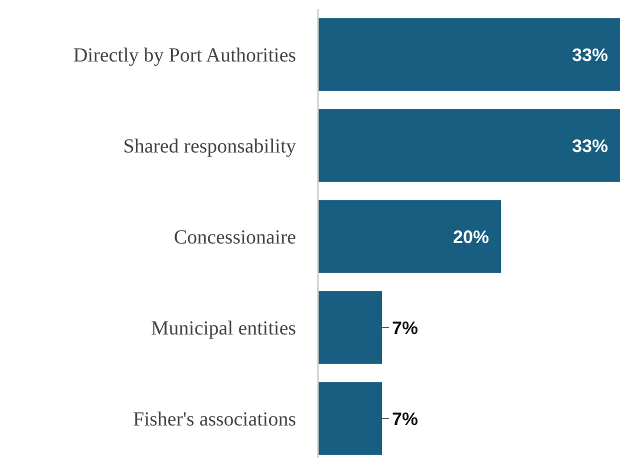 Image resolution: width=620 pixels, height=458 pixels. What do you see at coordinates (235, 237) in the screenshot?
I see `y-tick-label: Concessionaire` at bounding box center [235, 237].